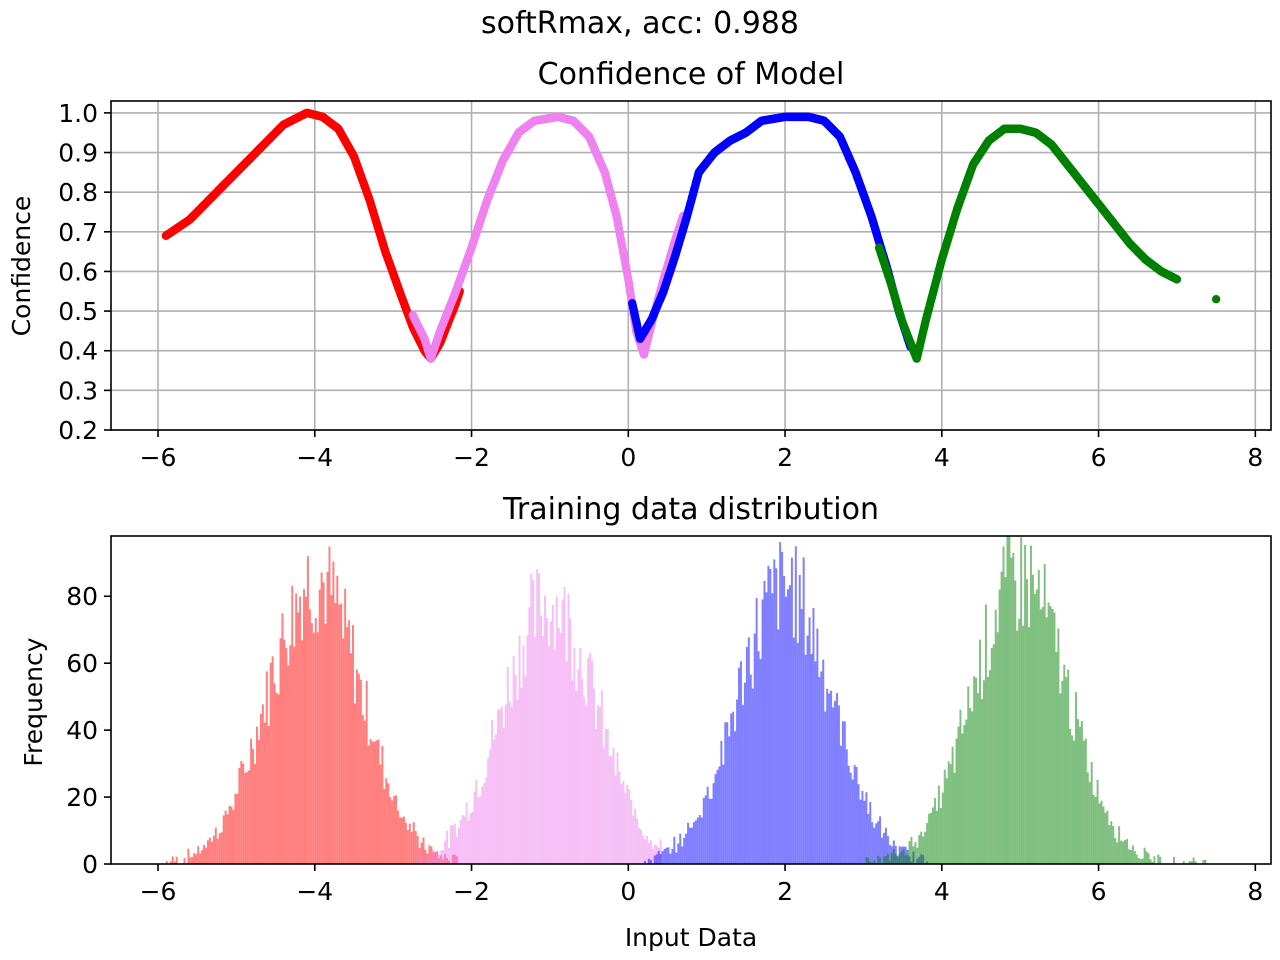 The image size is (1280, 960). I want to click on x-tick: −6, so click(158, 451).